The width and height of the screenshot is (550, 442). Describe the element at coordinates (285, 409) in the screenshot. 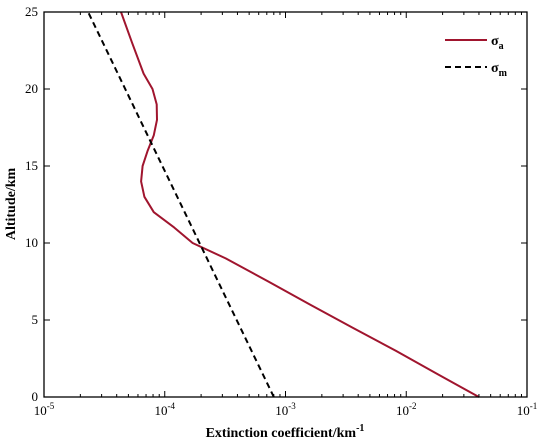

I see `x-tick-label: 10⁻³` at that location.